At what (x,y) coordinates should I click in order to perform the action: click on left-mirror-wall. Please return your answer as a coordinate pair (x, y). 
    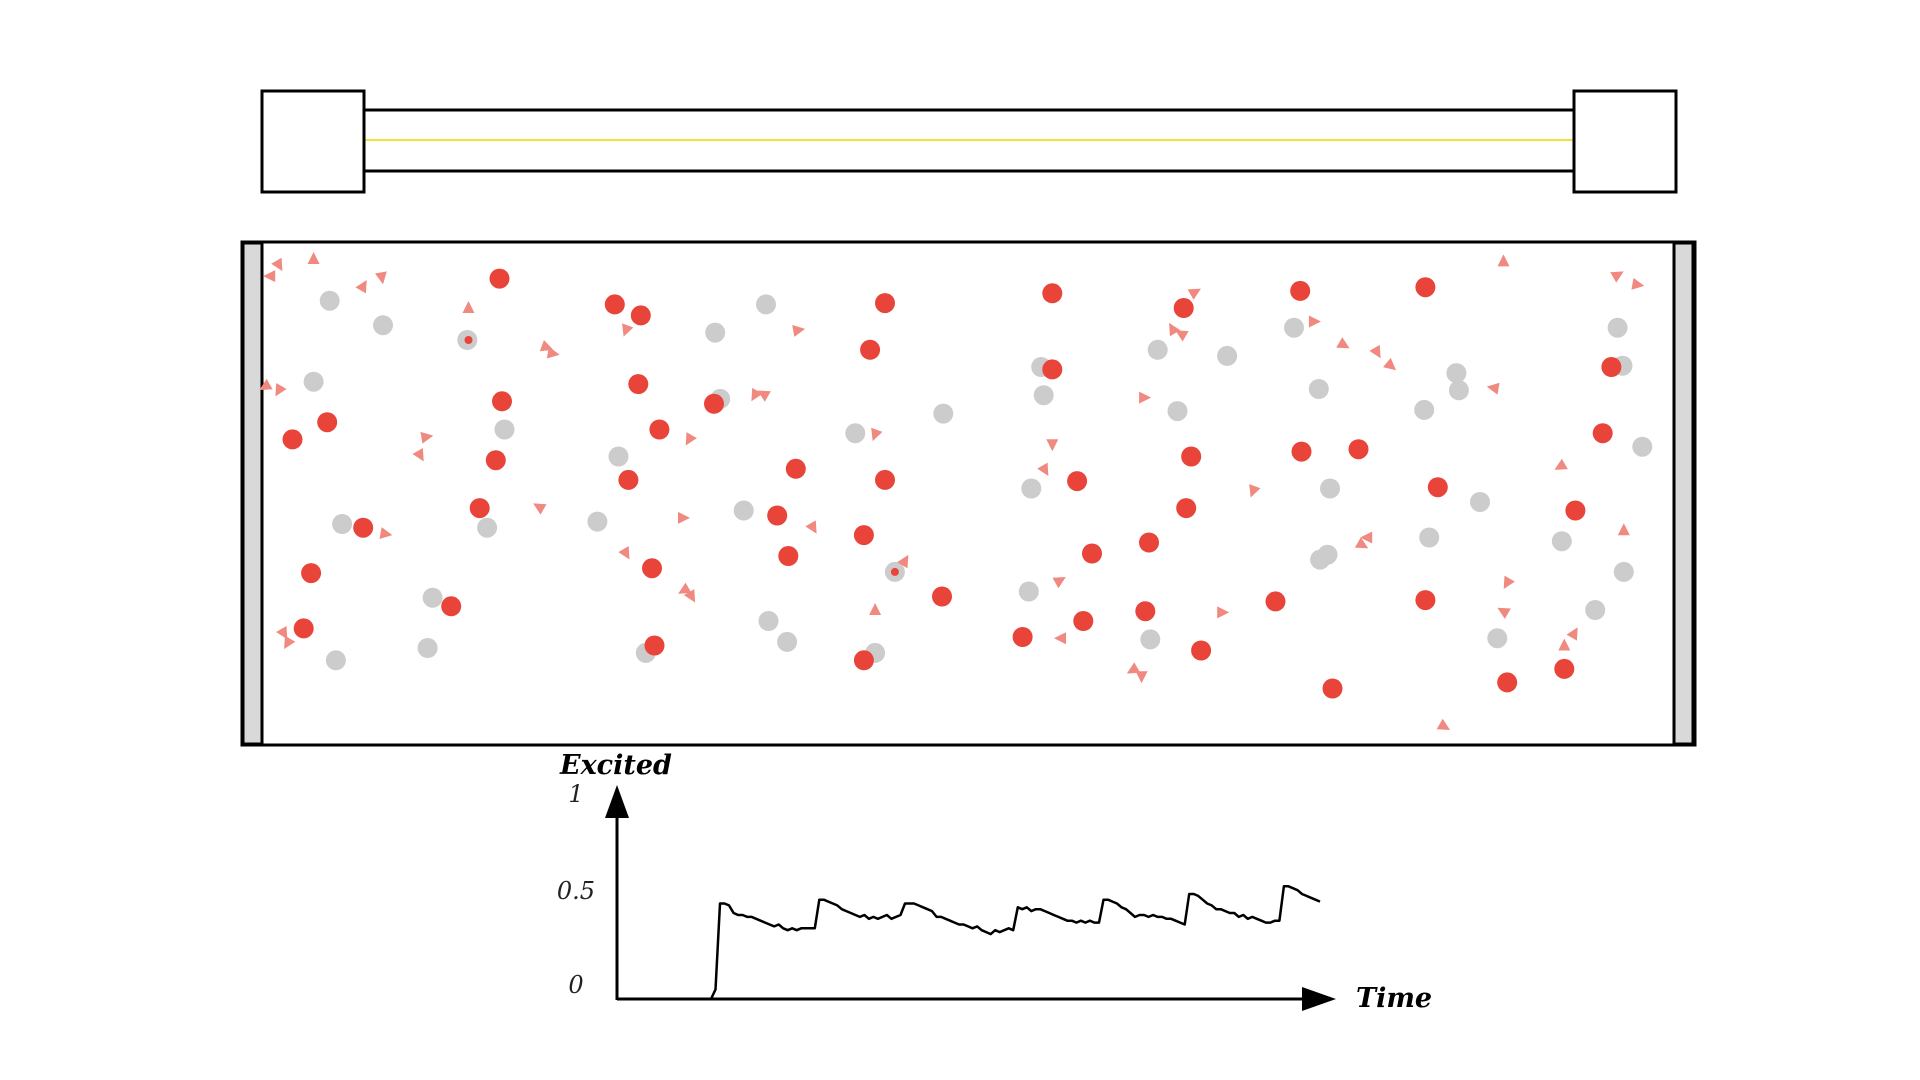
    Looking at the image, I should click on (252, 493).